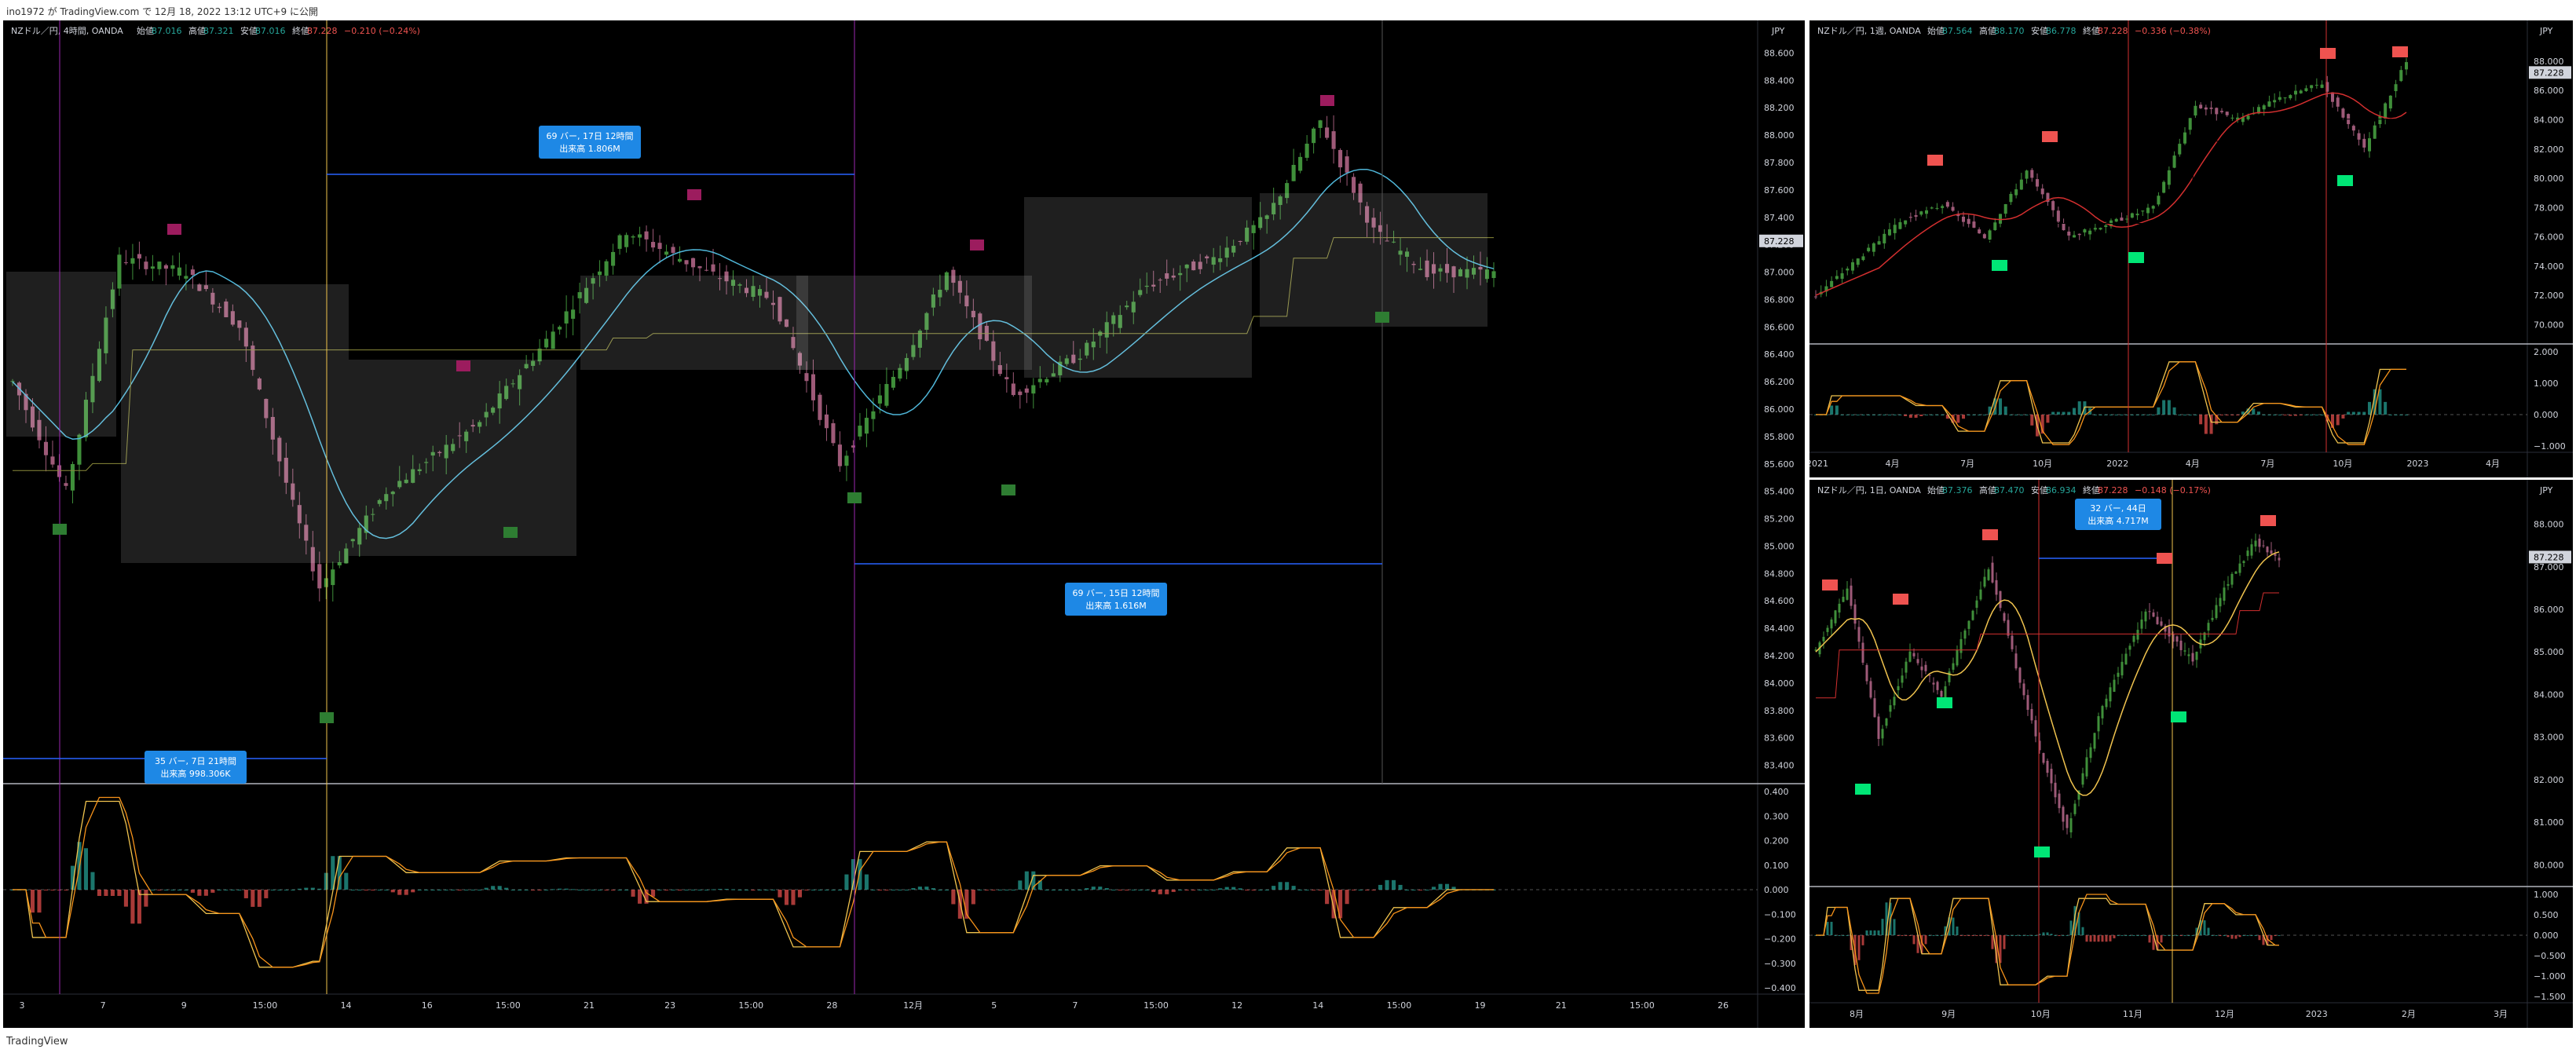 The width and height of the screenshot is (2576, 1053). I want to click on price-tick: 84.600, so click(1780, 601).